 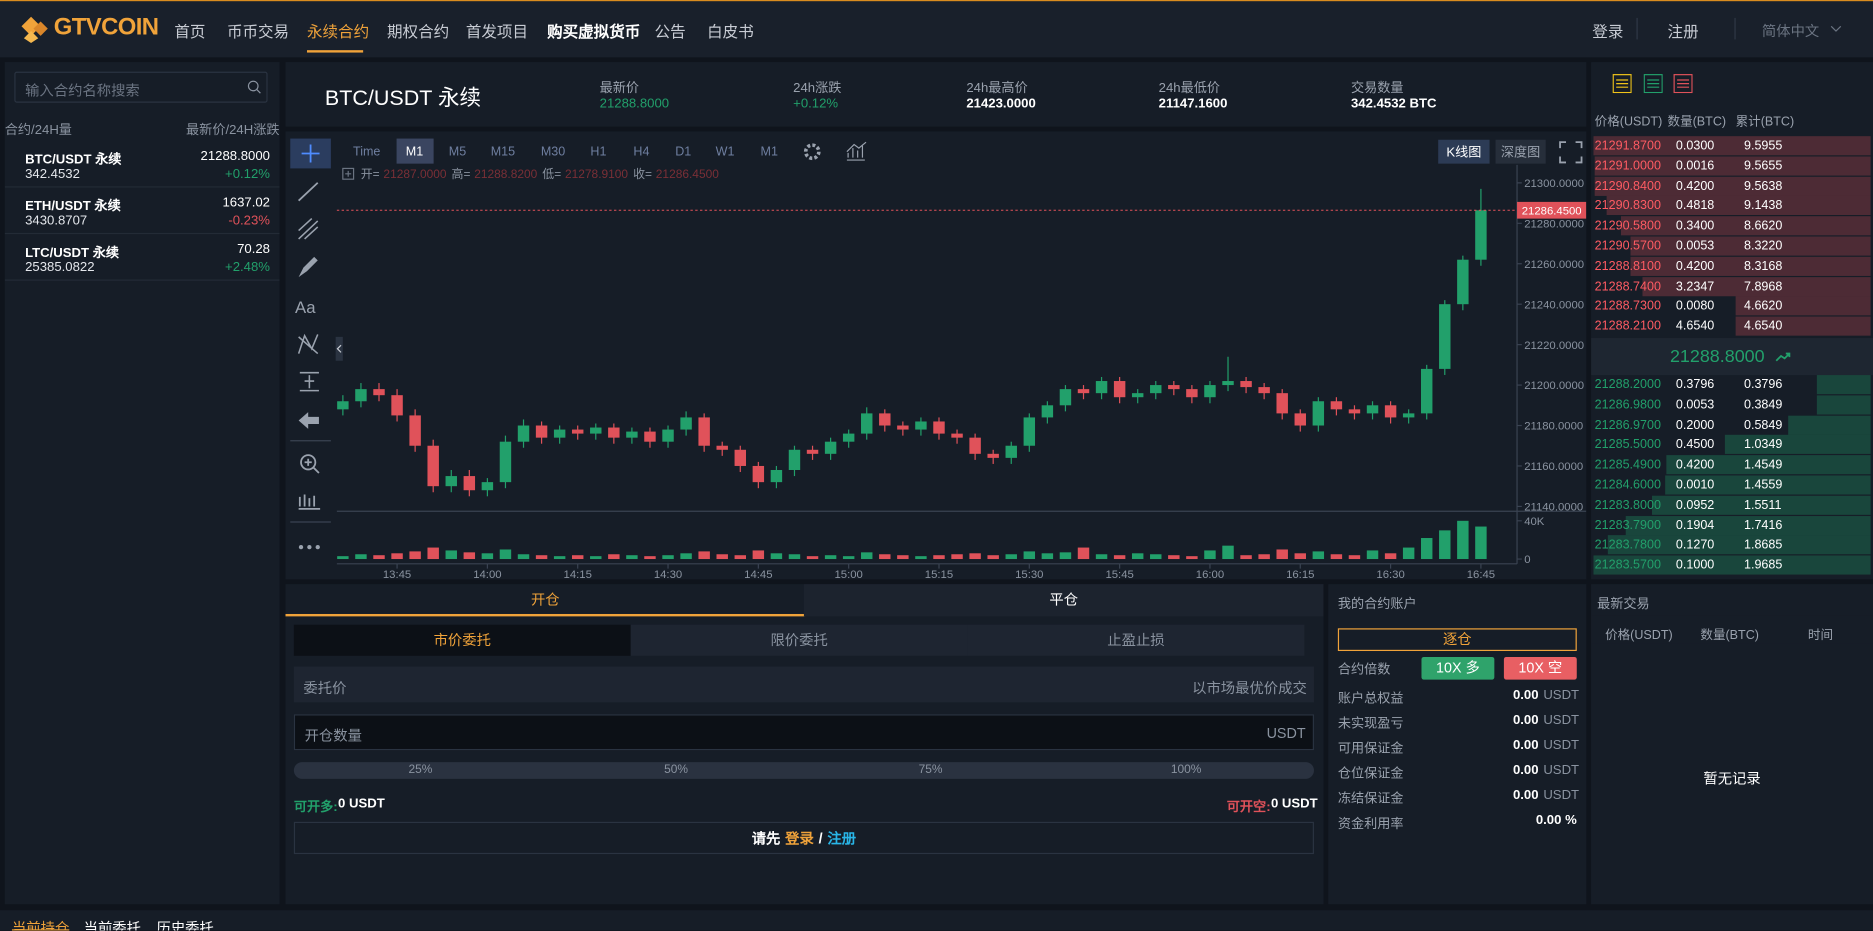 I want to click on book-total: 4.6540, so click(x=1763, y=326).